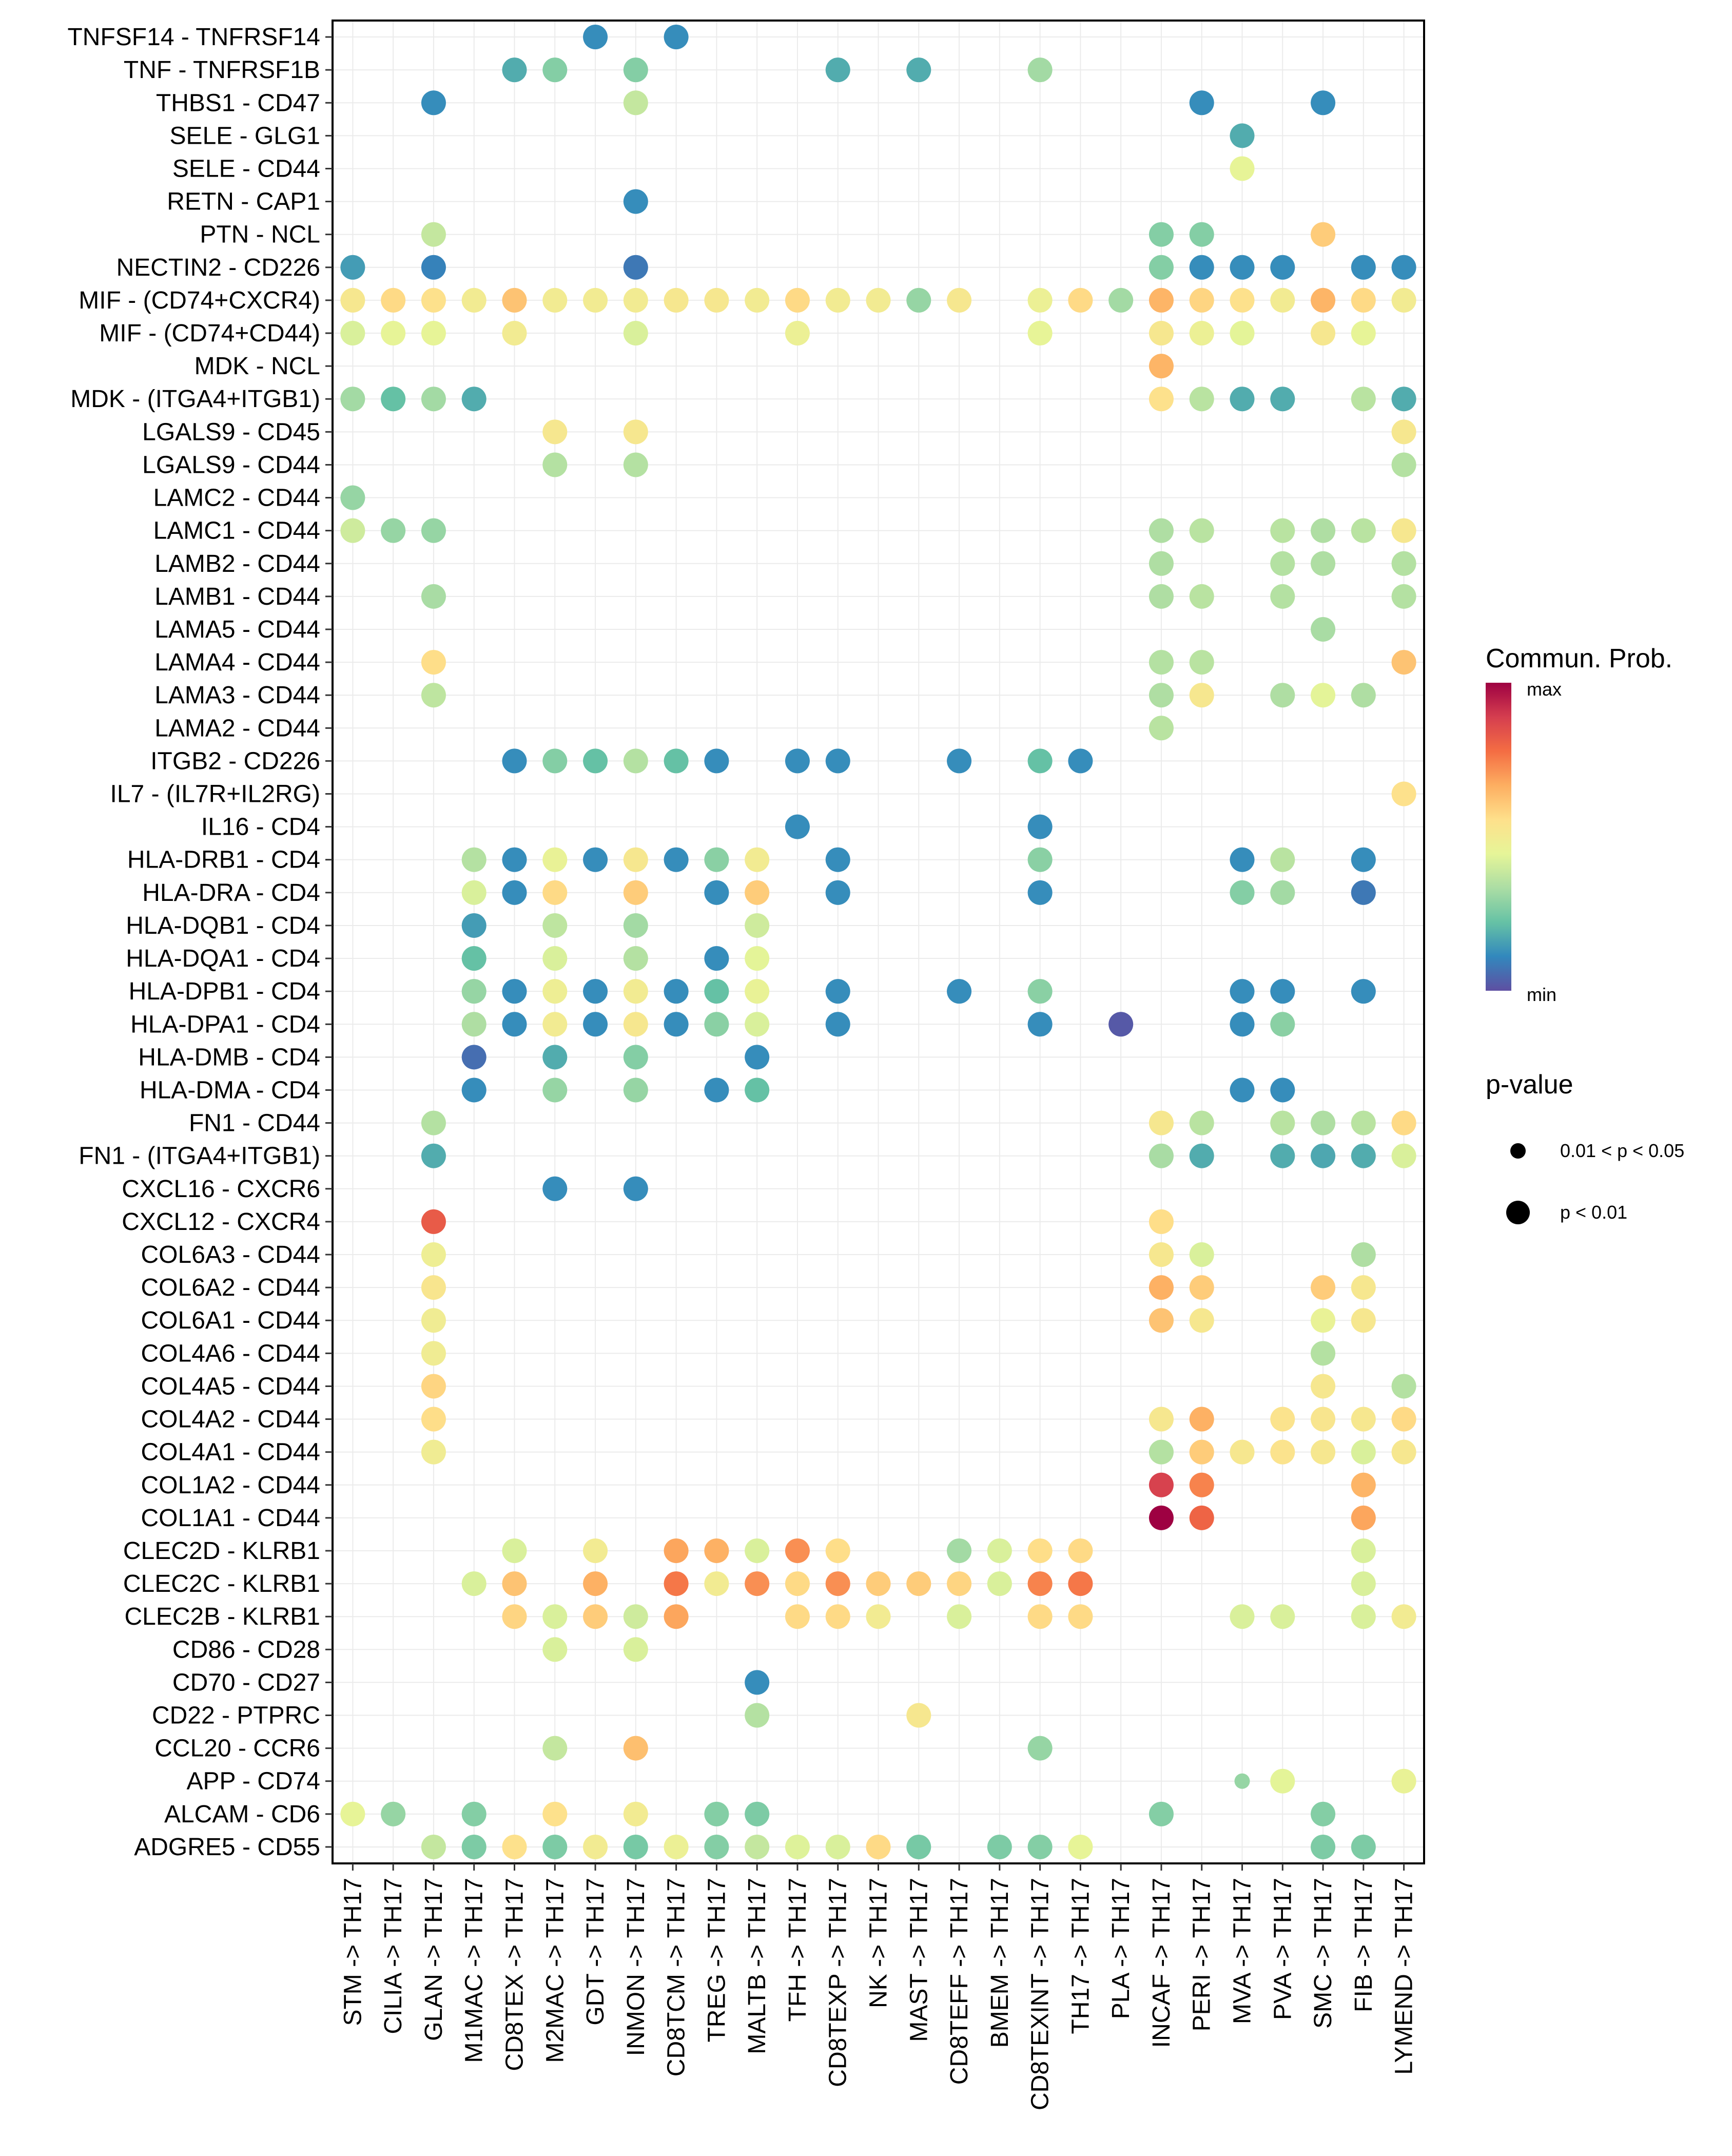 The height and width of the screenshot is (2156, 1732). Describe the element at coordinates (231, 1485) in the screenshot. I see `y-tick-label: COL1A2 - CD44` at that location.